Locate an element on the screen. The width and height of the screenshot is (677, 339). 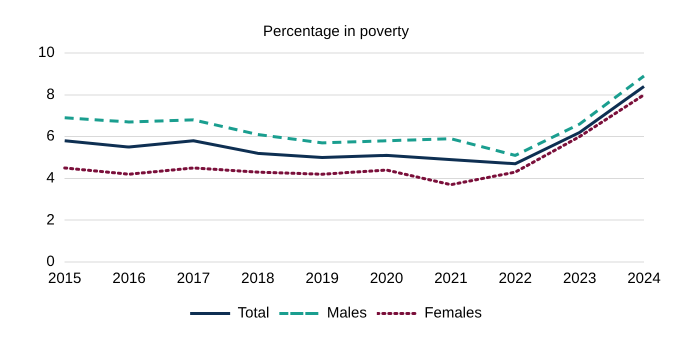
x-tick-label: 2023 is located at coordinates (579, 279).